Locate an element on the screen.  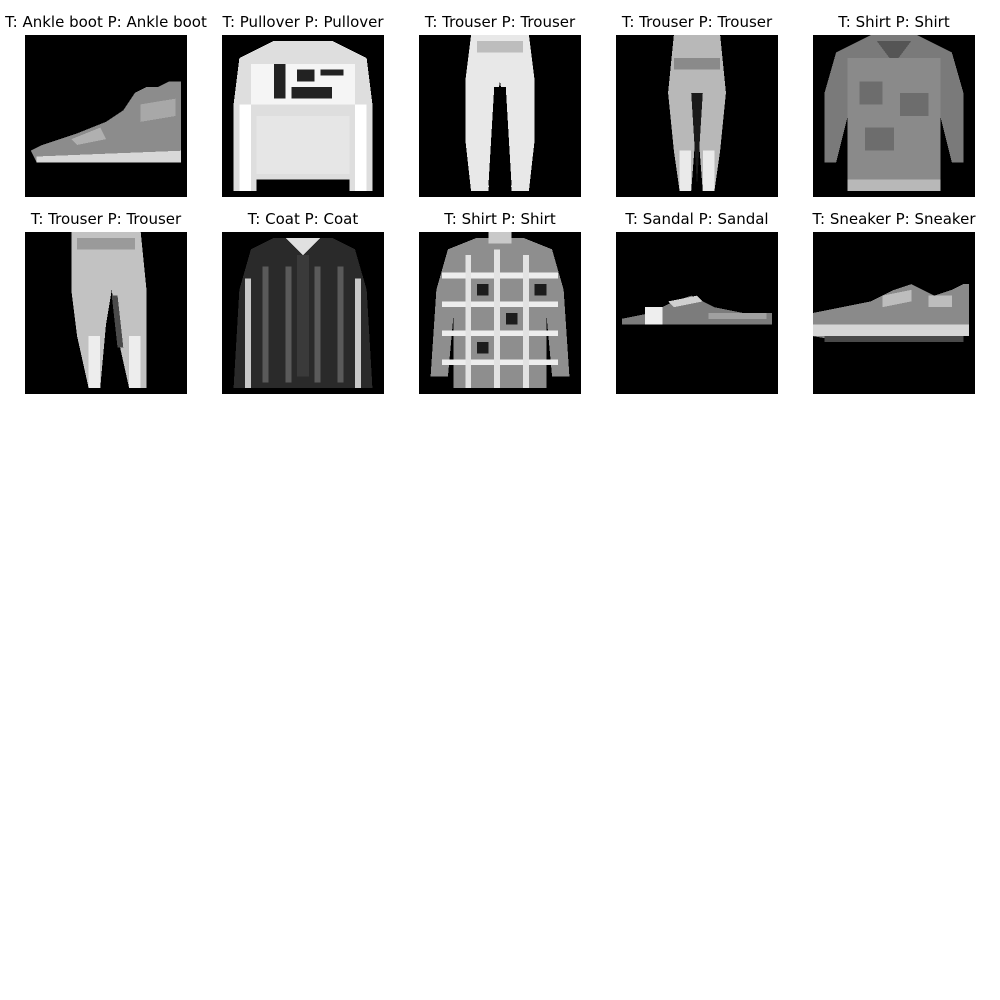
grid-cell-sneaker: T: Sneaker P: Sneaker is located at coordinates (894, 302).